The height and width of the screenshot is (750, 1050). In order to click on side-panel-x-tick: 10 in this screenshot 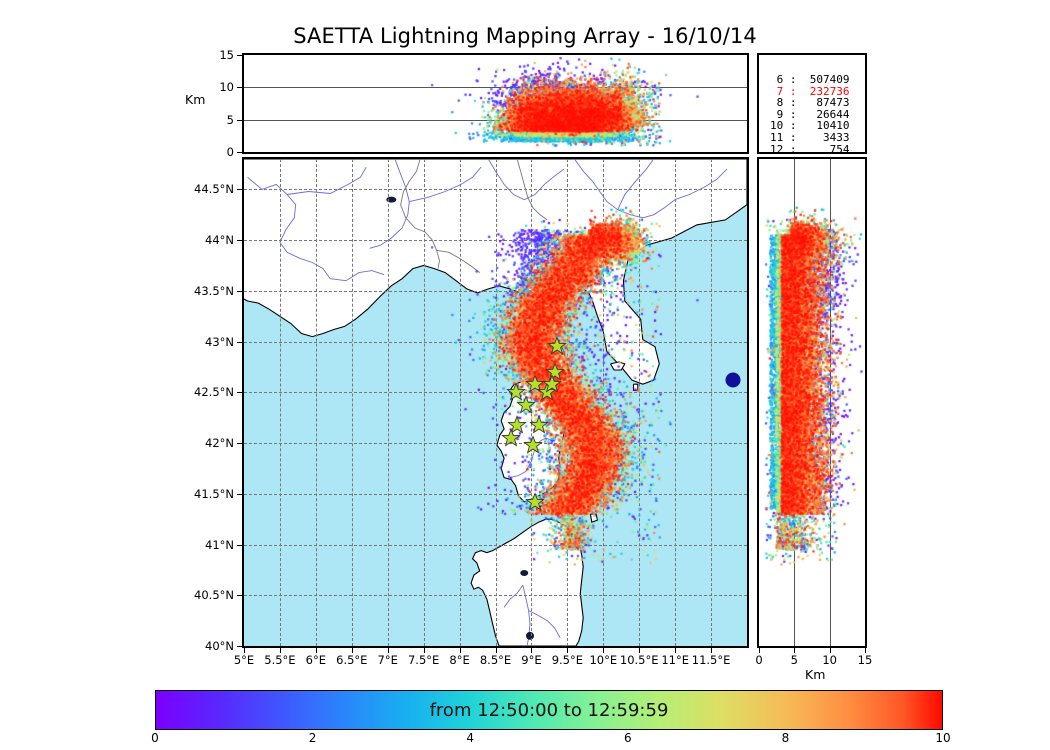, I will do `click(829, 660)`.